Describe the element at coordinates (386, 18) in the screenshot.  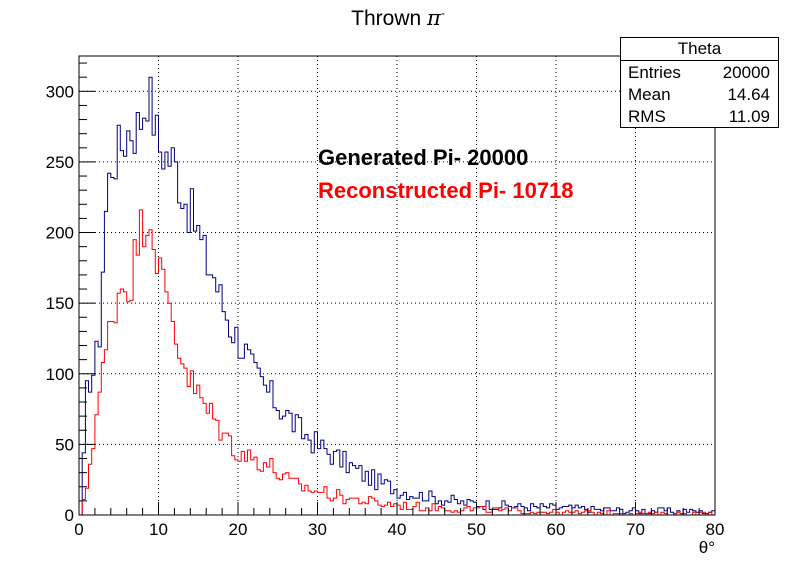
I see `chart-title-text: Thrown` at that location.